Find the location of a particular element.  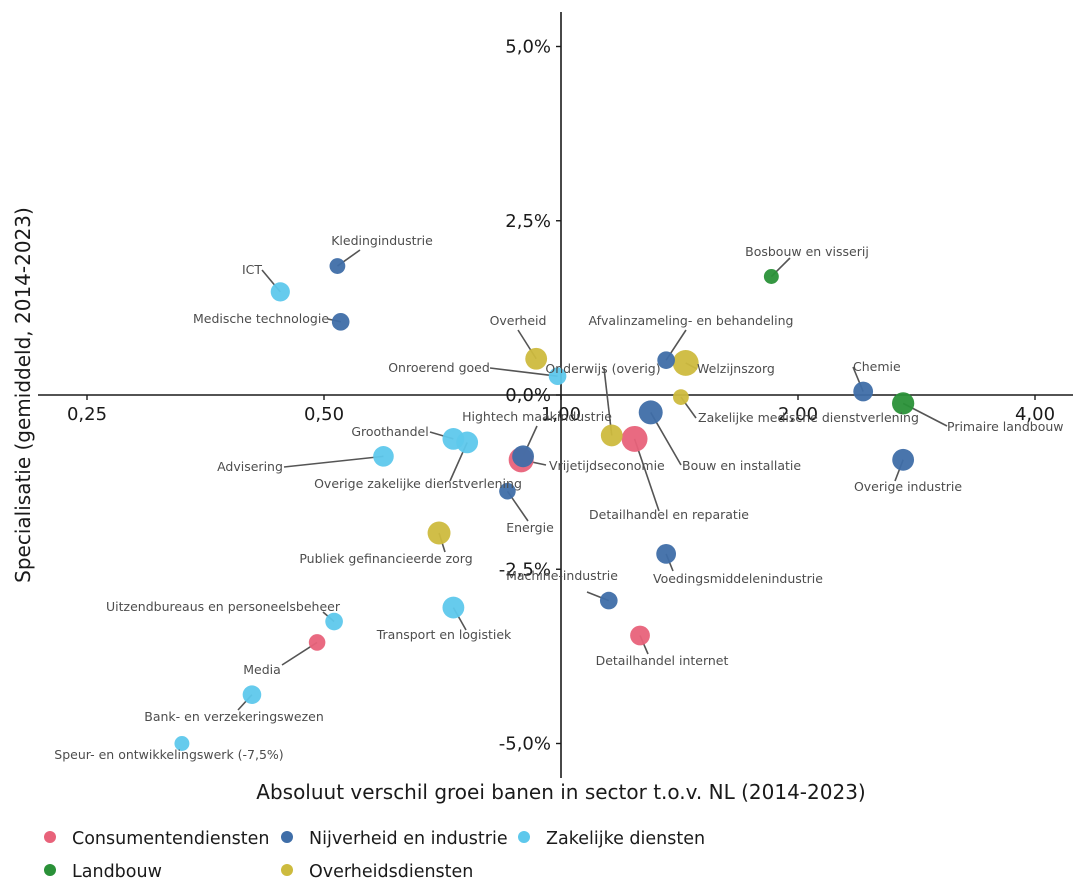

legend-label: Nijverheid en industrie is located at coordinates (408, 839).